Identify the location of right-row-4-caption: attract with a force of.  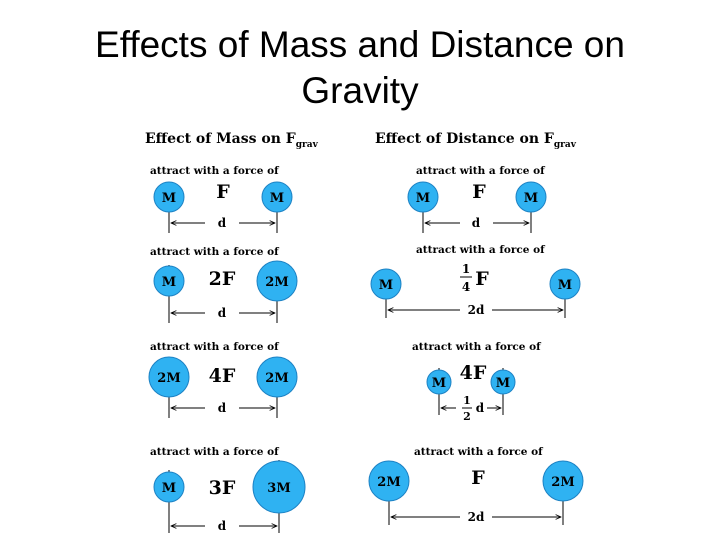
(479, 452).